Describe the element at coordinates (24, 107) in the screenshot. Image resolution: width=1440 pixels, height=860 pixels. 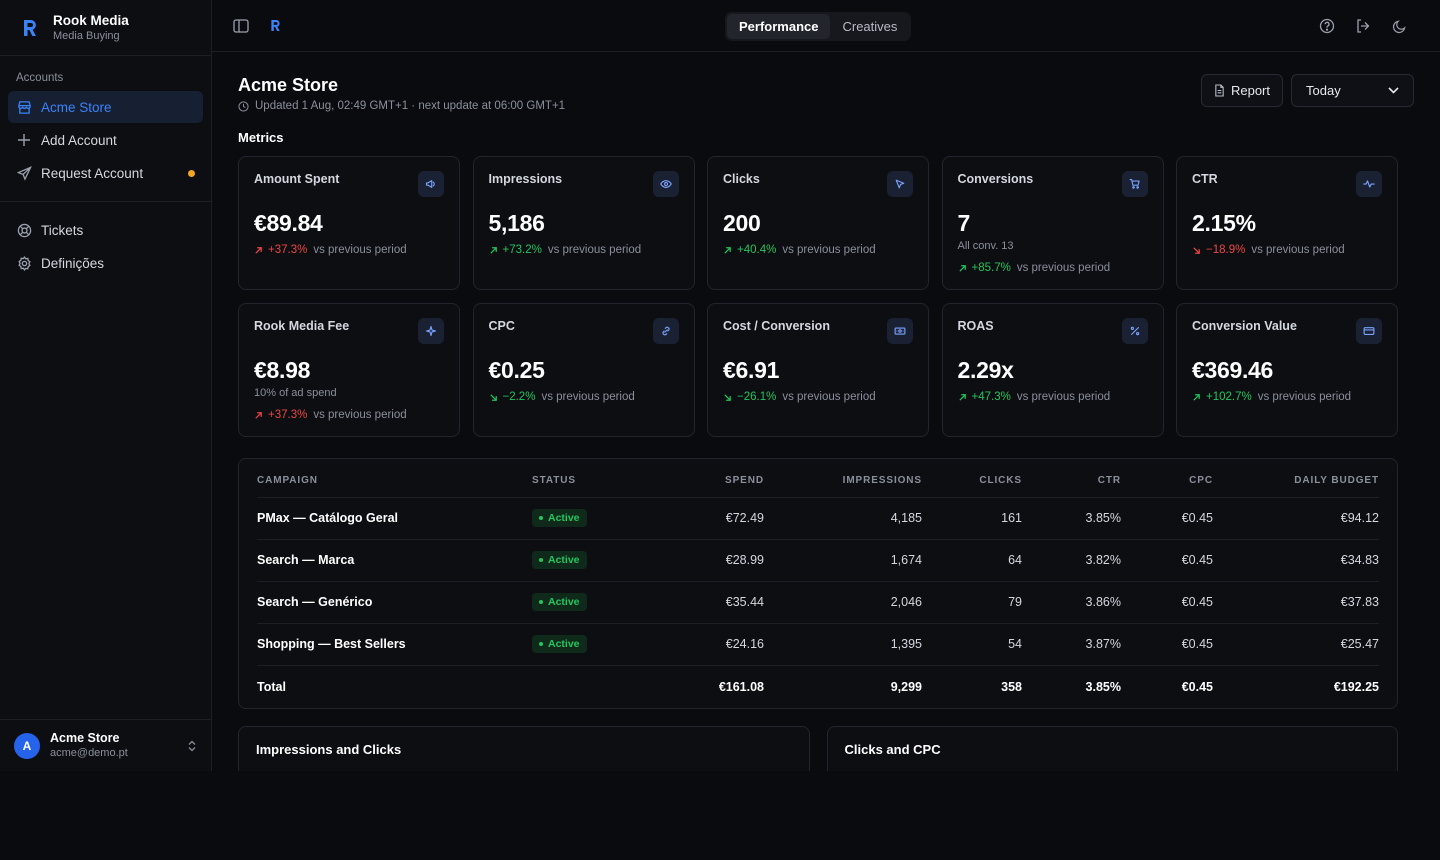
I see `store-icon` at that location.